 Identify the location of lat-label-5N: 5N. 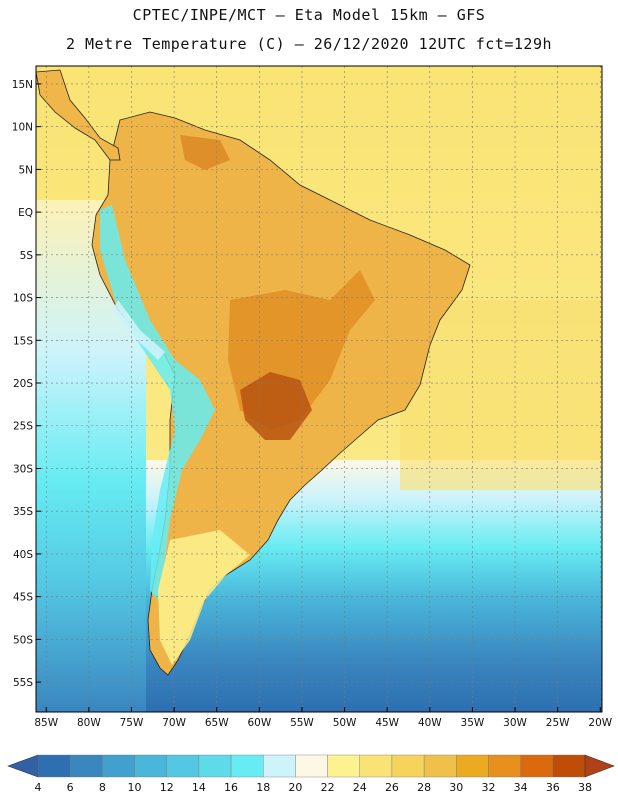
(25, 170).